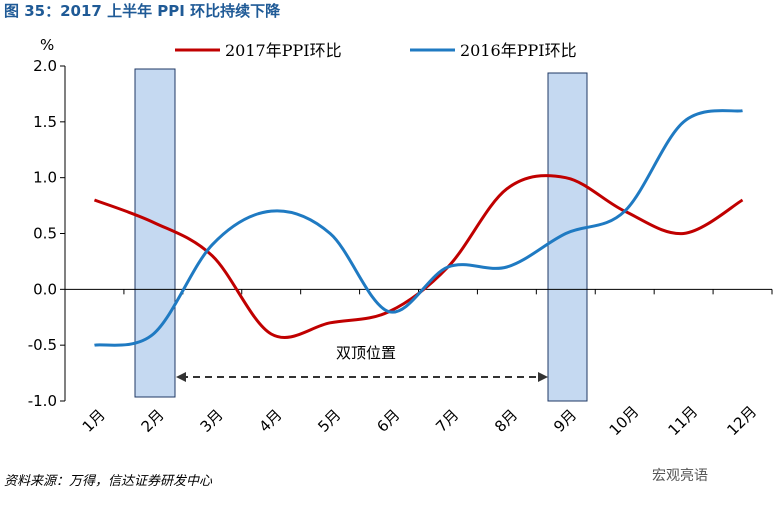 The height and width of the screenshot is (508, 777). I want to click on y-tick-label: 0.5, so click(45, 234).